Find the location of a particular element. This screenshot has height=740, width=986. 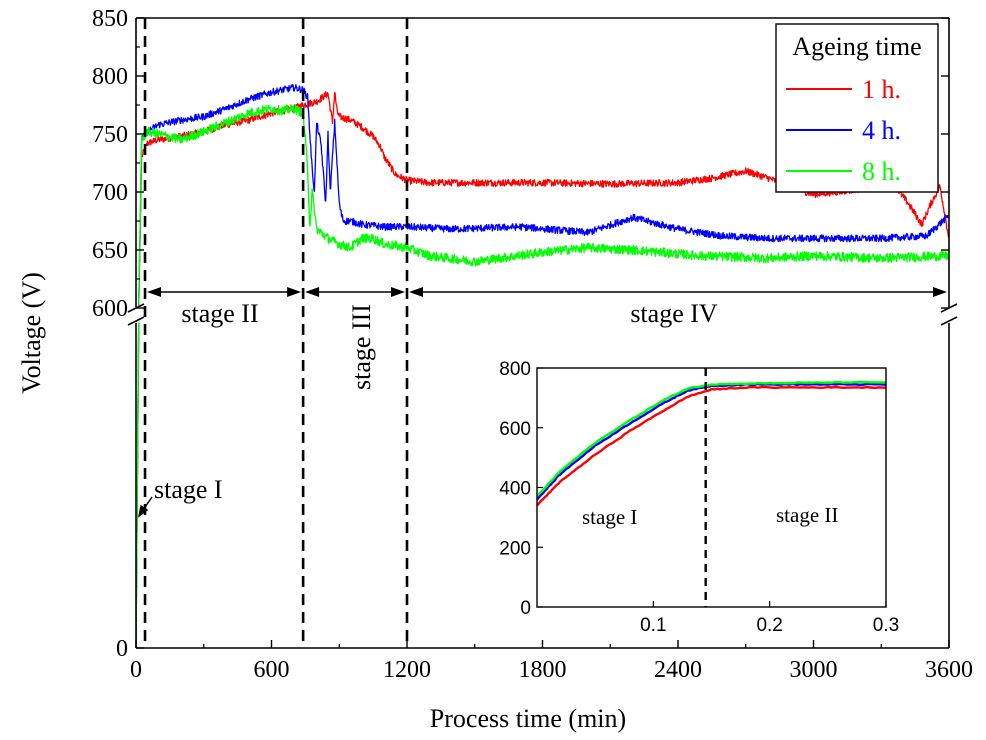

legend: Ageing time 1 h. 4 h. 8 h. is located at coordinates (857, 108).